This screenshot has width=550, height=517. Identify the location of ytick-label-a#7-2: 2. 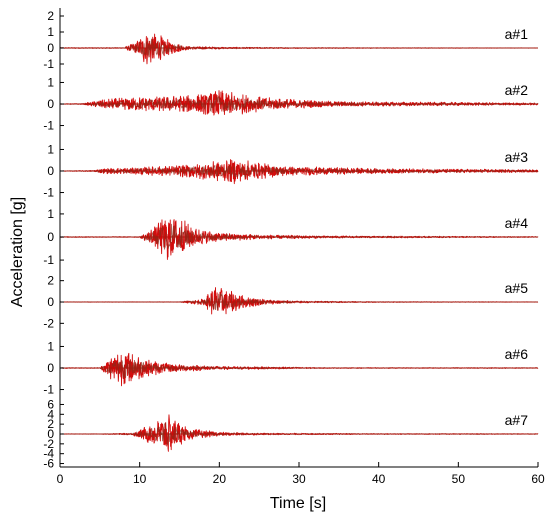
(50, 424).